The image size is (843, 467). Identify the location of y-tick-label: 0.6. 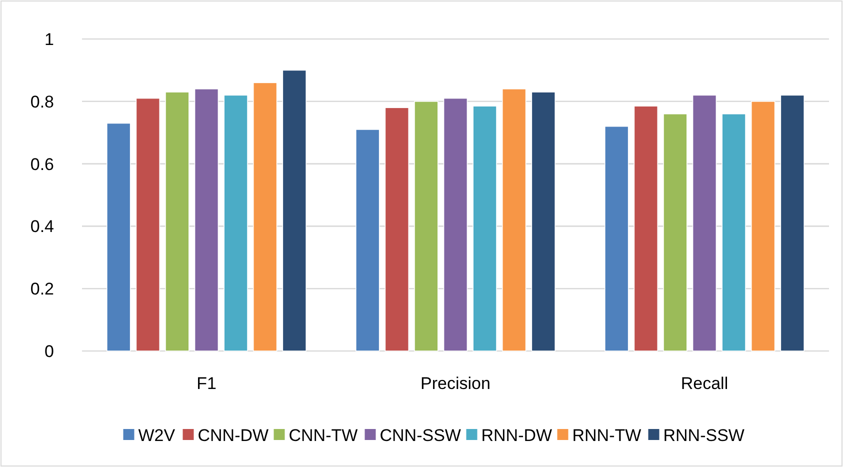
(42, 164).